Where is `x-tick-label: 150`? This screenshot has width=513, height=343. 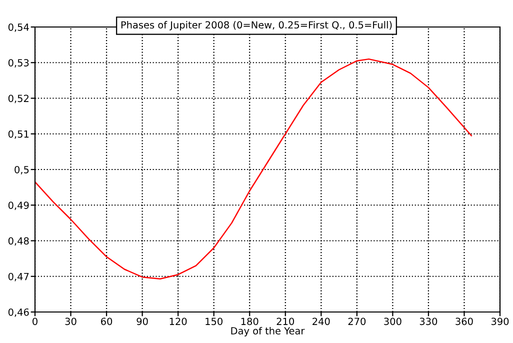
x-tick-label: 150 is located at coordinates (214, 322).